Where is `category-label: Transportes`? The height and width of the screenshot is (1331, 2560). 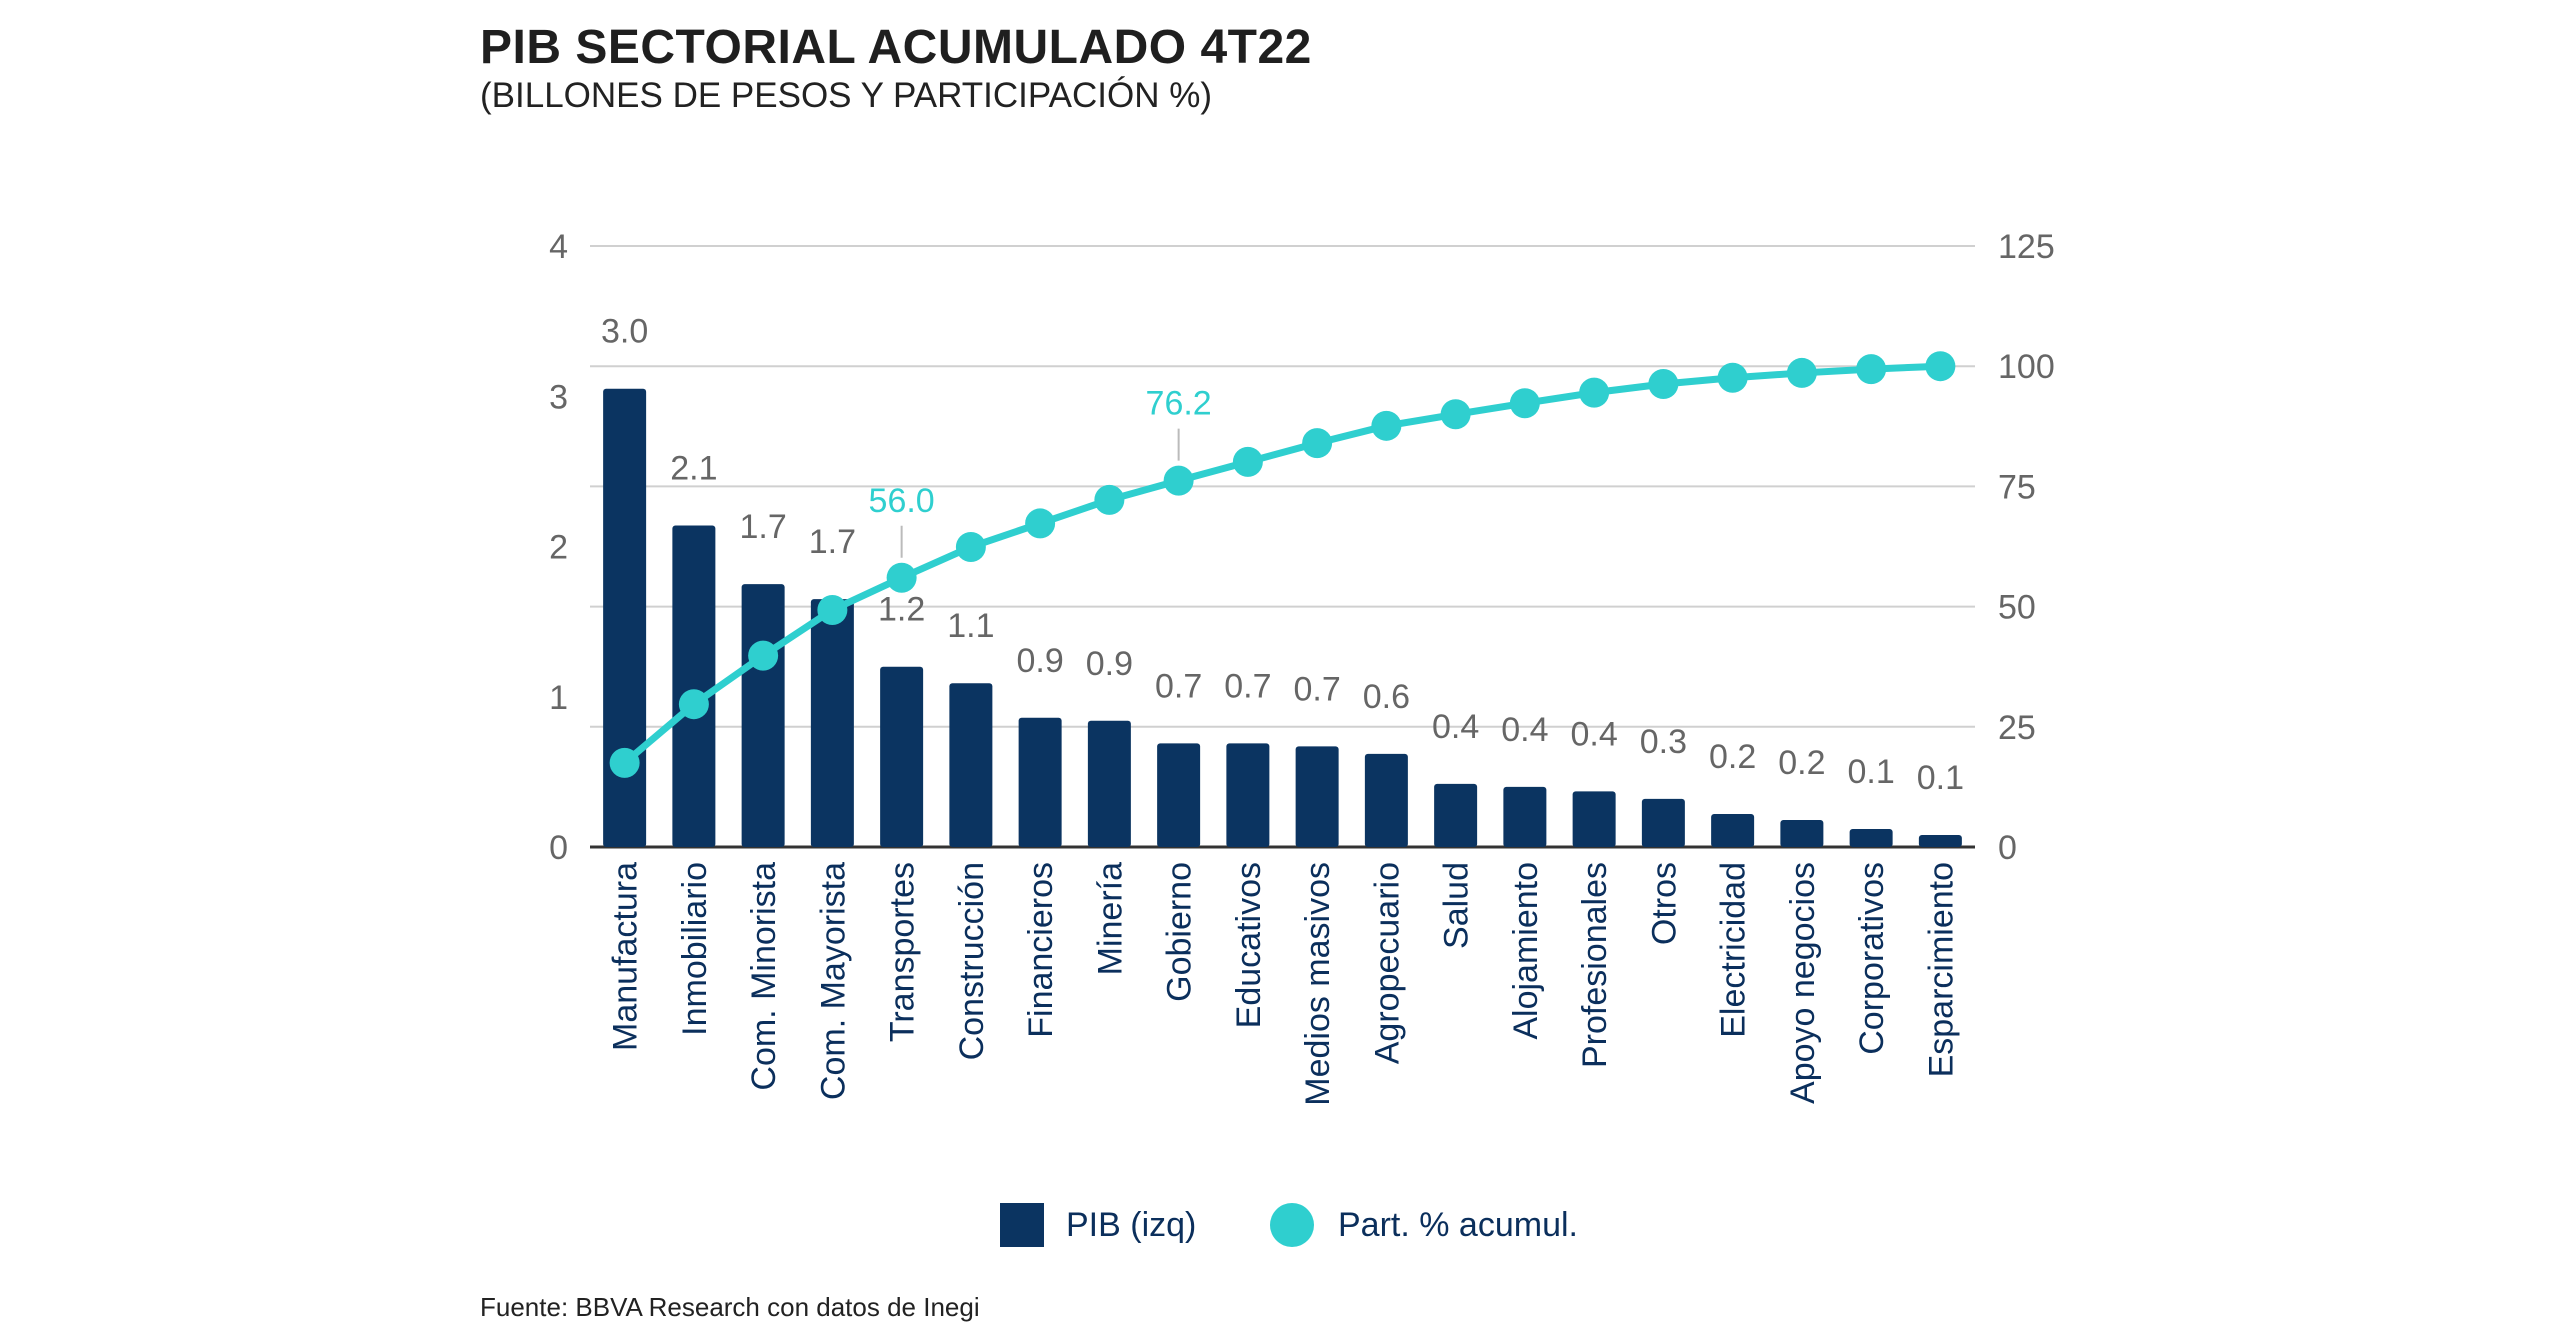
category-label: Transportes is located at coordinates (903, 952).